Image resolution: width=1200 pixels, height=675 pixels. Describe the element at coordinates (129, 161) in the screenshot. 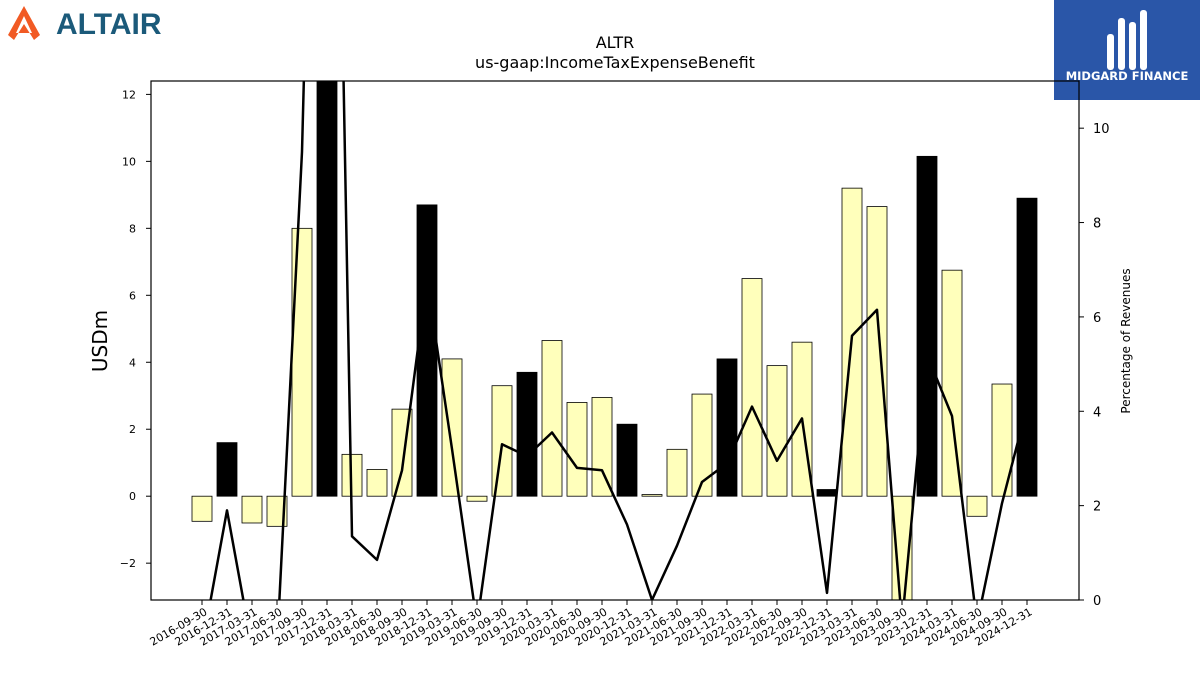

I see `y-tick-label: 10` at that location.